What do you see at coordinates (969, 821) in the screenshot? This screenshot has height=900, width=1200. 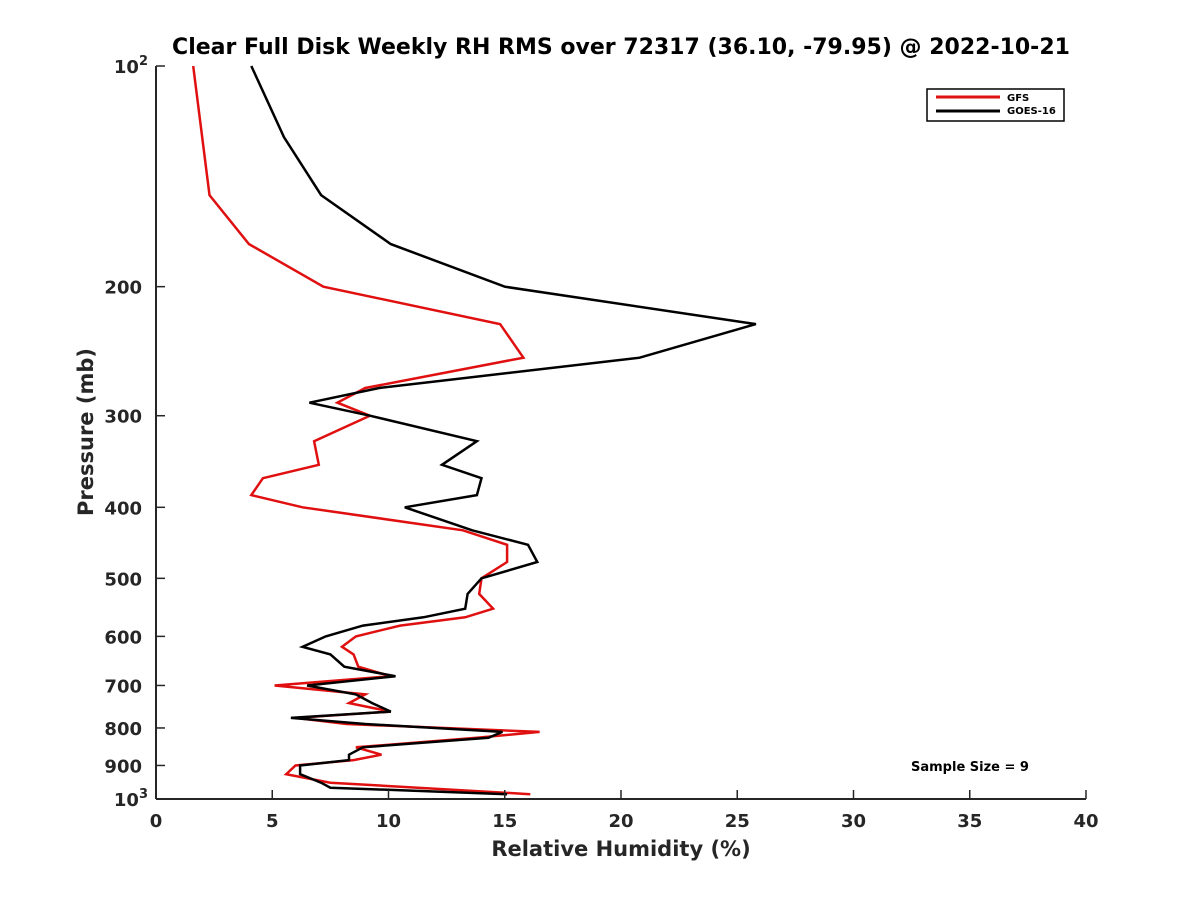 I see `x-tick-label: 35` at bounding box center [969, 821].